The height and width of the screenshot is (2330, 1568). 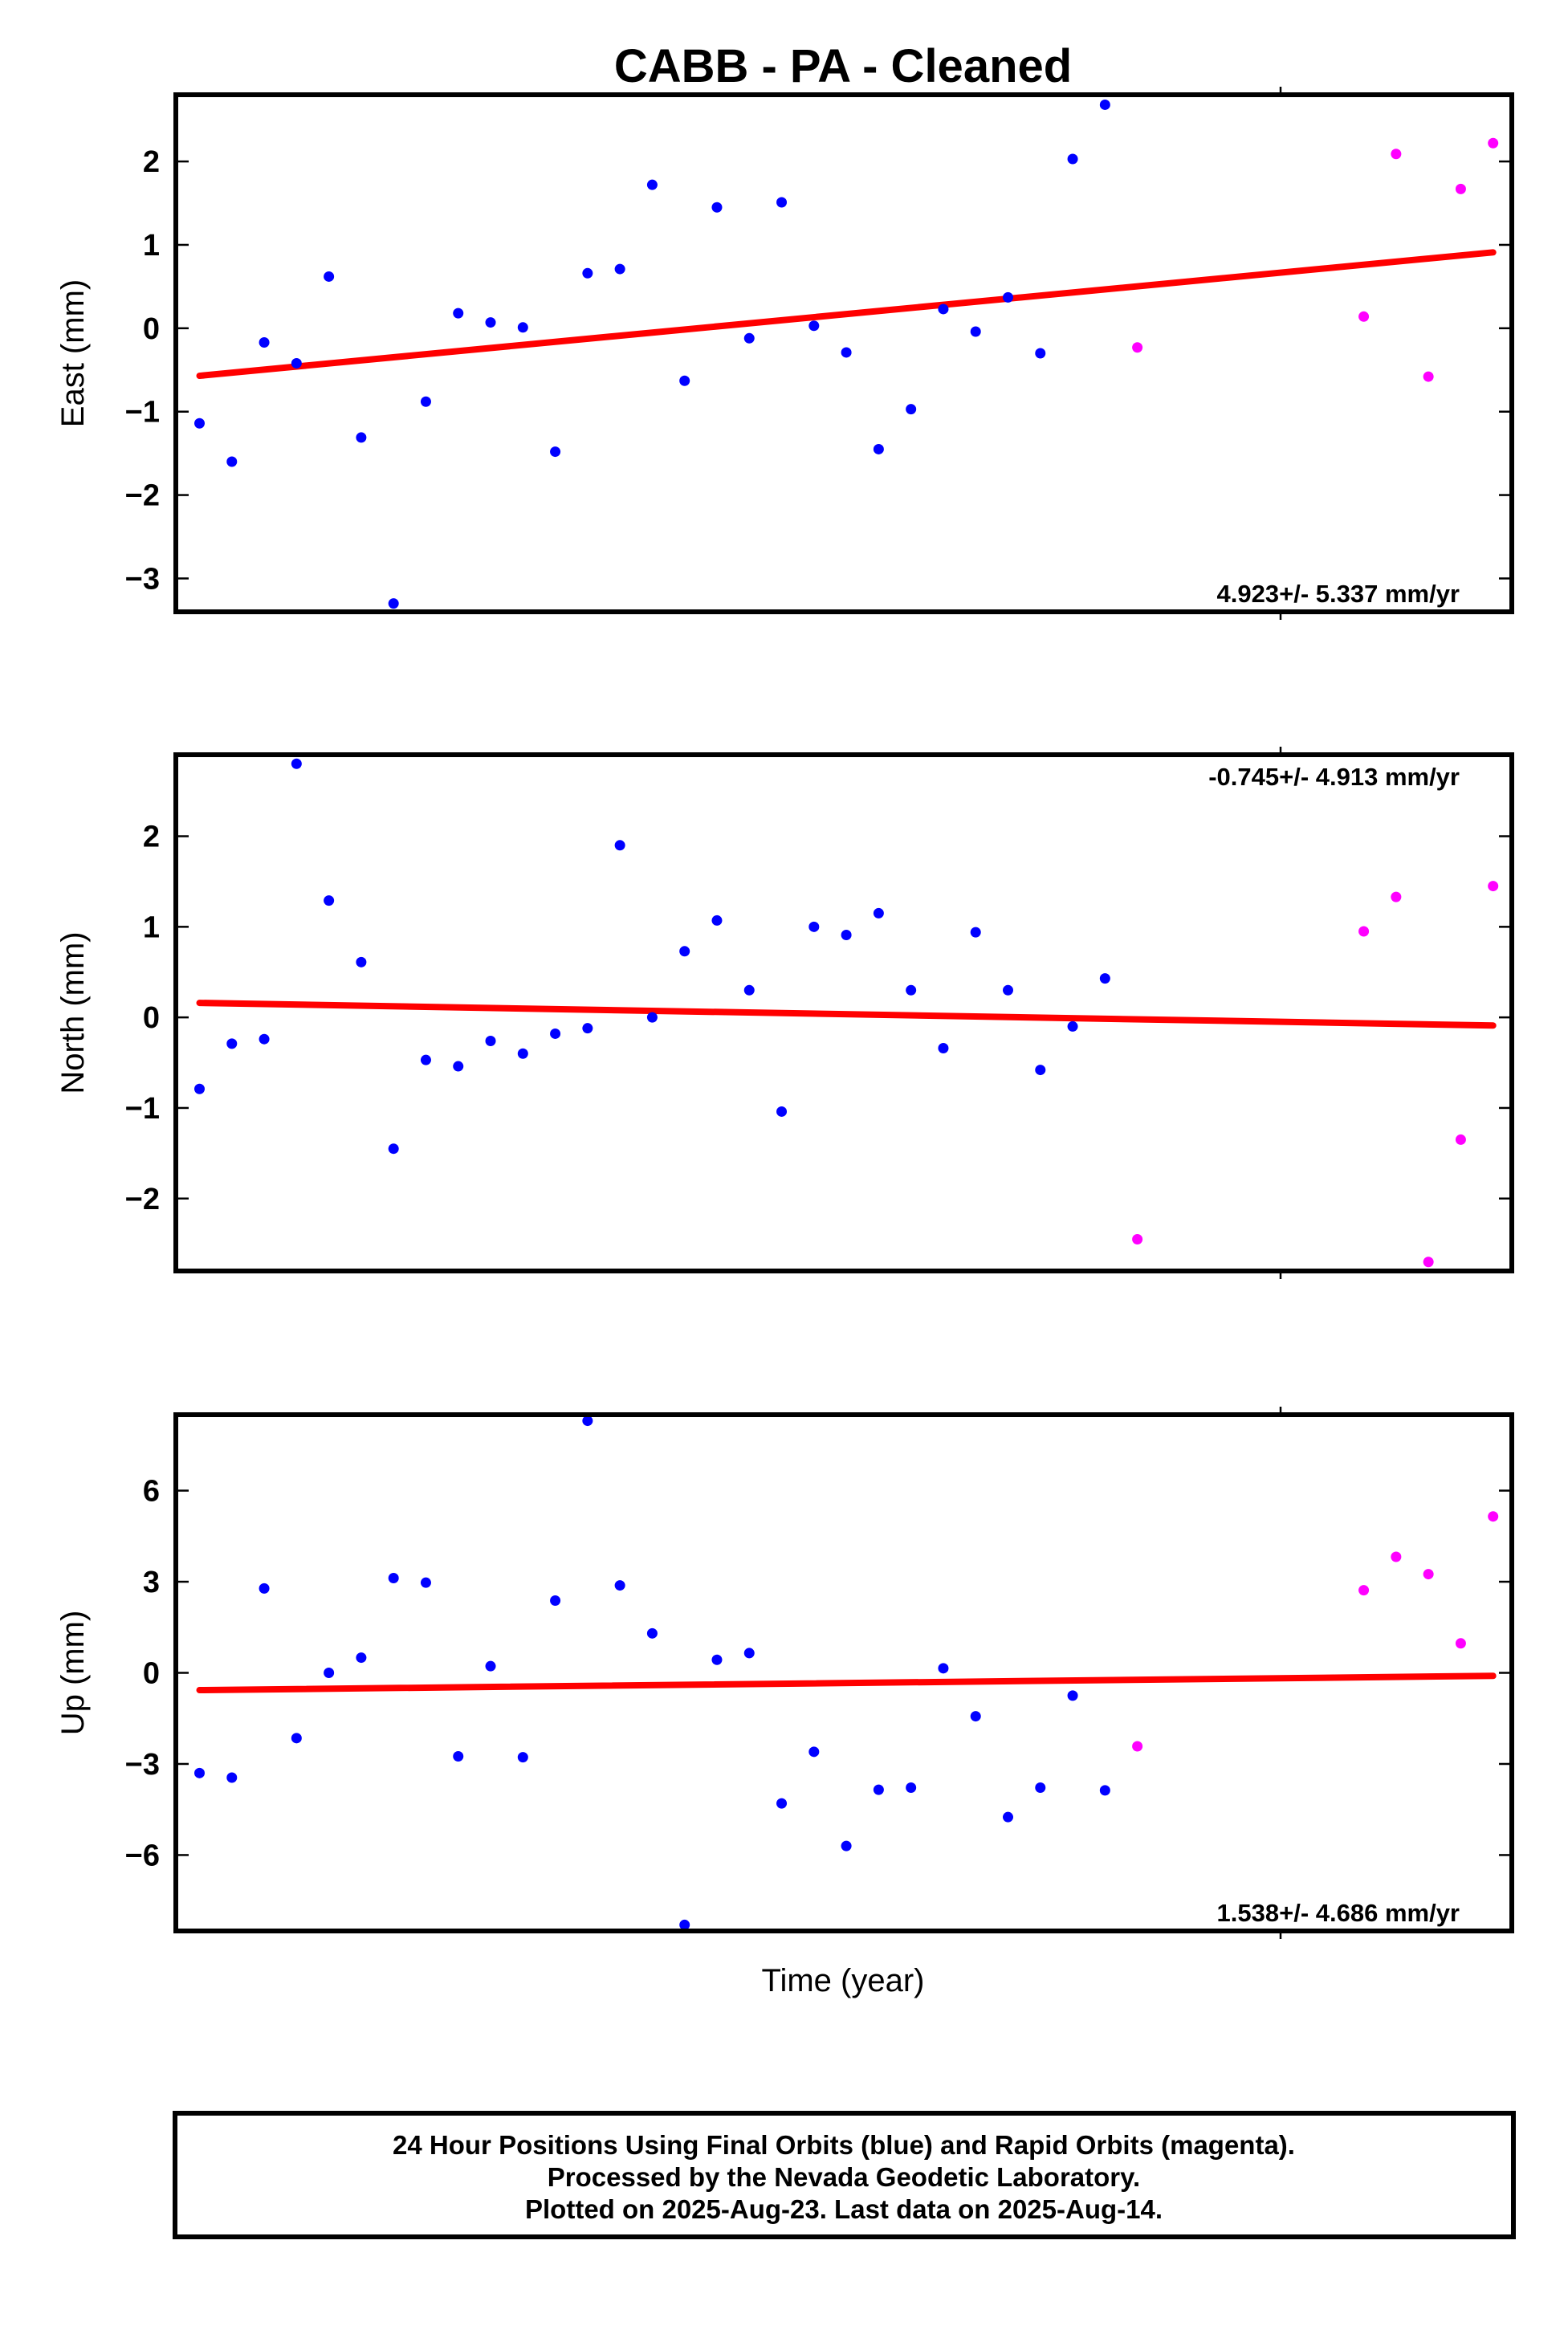 I want to click on y-axis-label: Up (mm), so click(x=73, y=1673).